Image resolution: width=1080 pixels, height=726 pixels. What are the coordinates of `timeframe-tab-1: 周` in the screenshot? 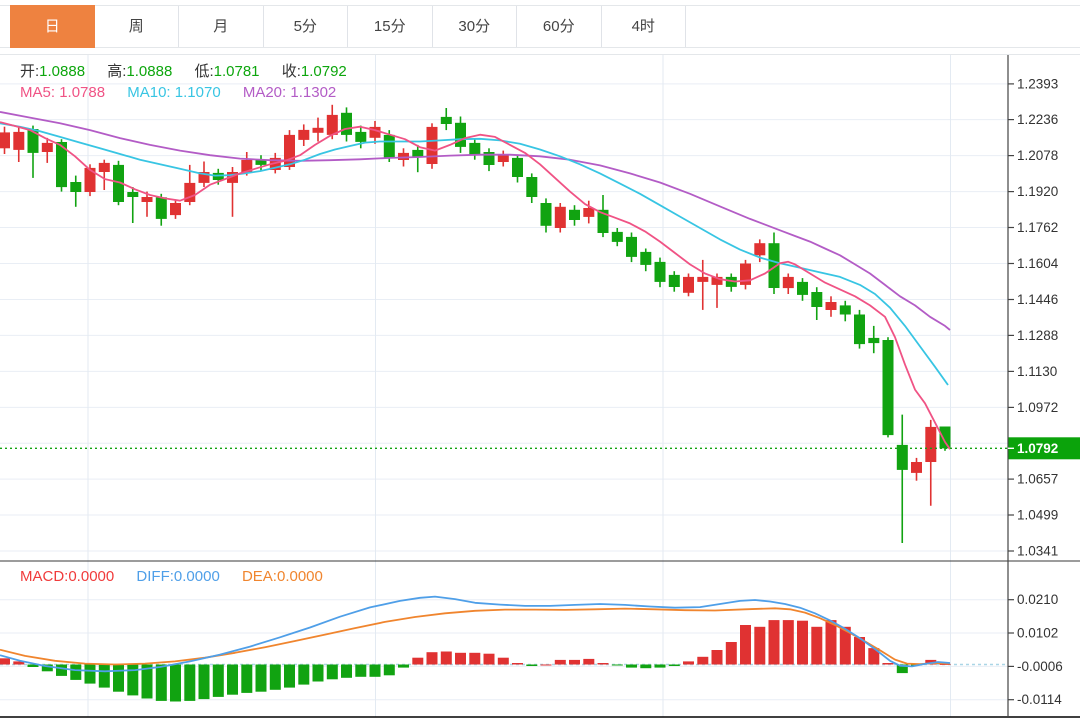 It's located at (136, 26).